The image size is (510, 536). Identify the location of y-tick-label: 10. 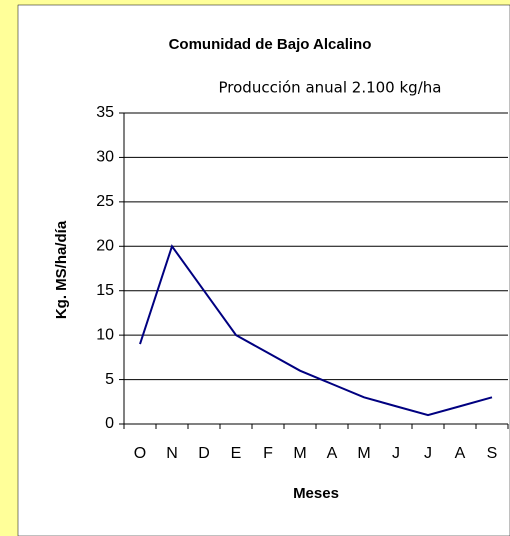
(105, 334).